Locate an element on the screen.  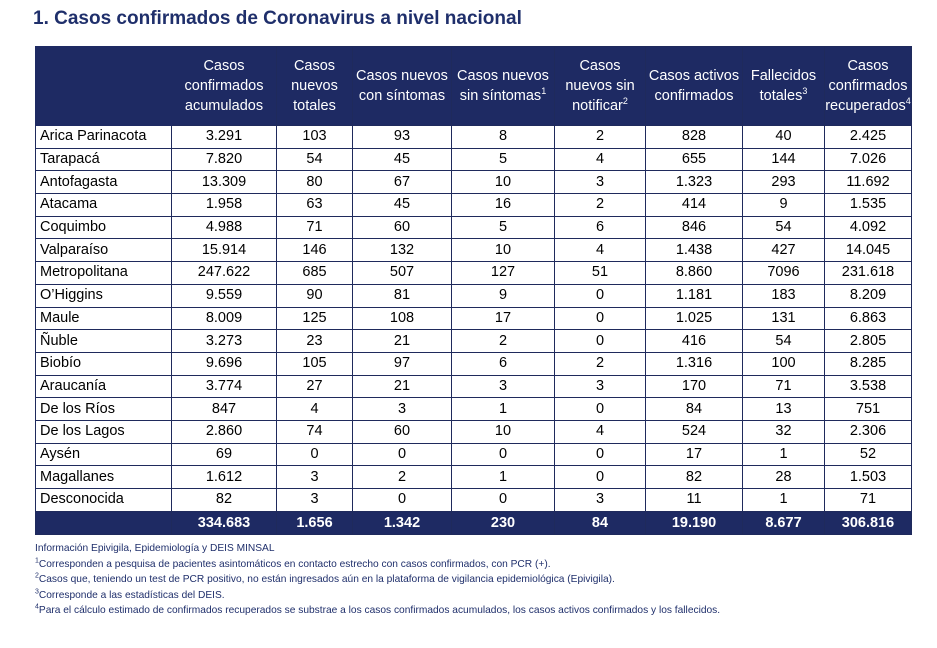
table-row: Araucanía 3.774 27 21 3 3 170 71 3.538 is located at coordinates (473, 386).